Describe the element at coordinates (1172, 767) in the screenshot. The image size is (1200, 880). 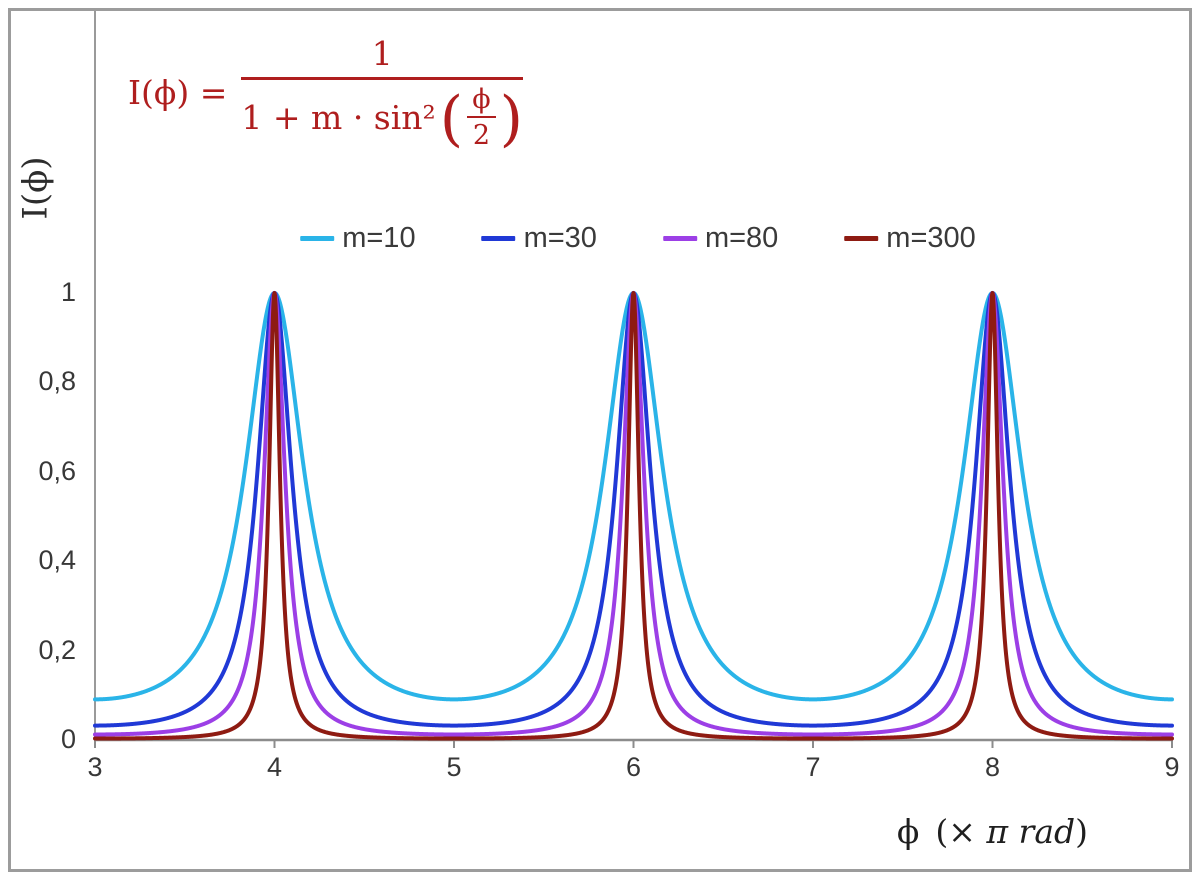
I see `x-tick-label: 9` at that location.